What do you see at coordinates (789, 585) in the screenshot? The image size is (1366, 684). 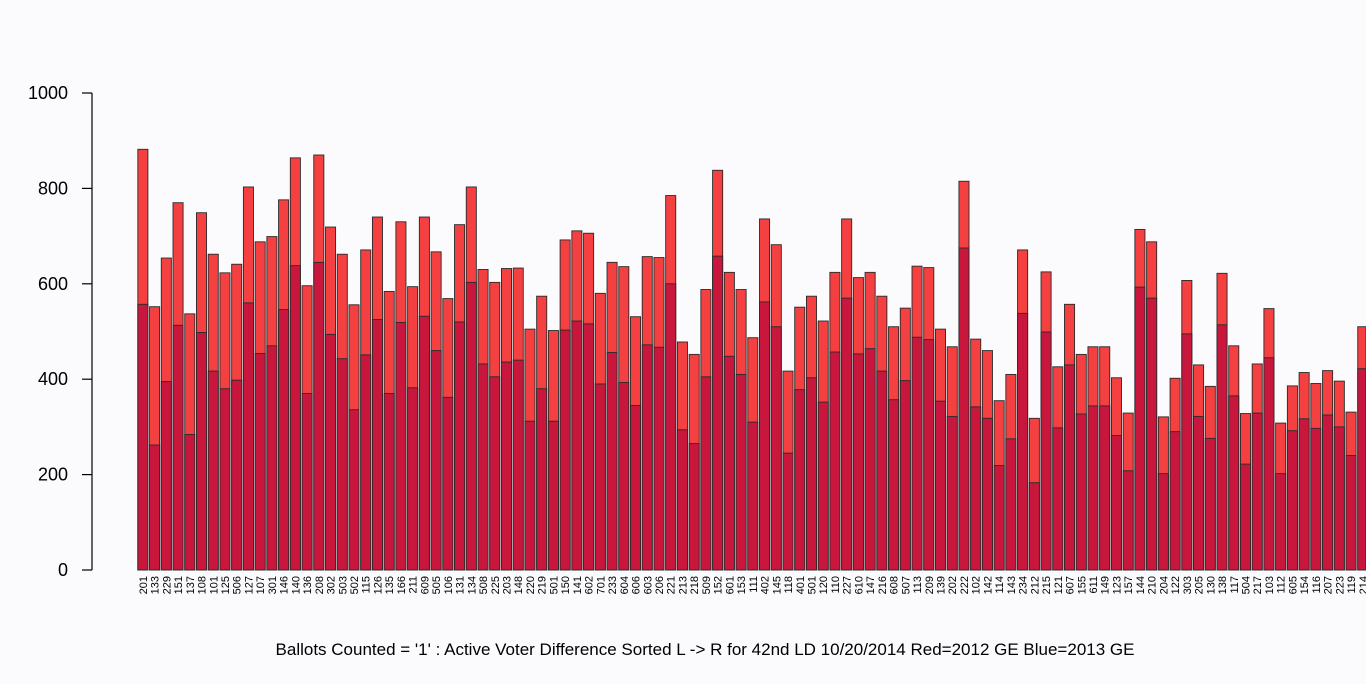 I see `x-tick-label: 118` at bounding box center [789, 585].